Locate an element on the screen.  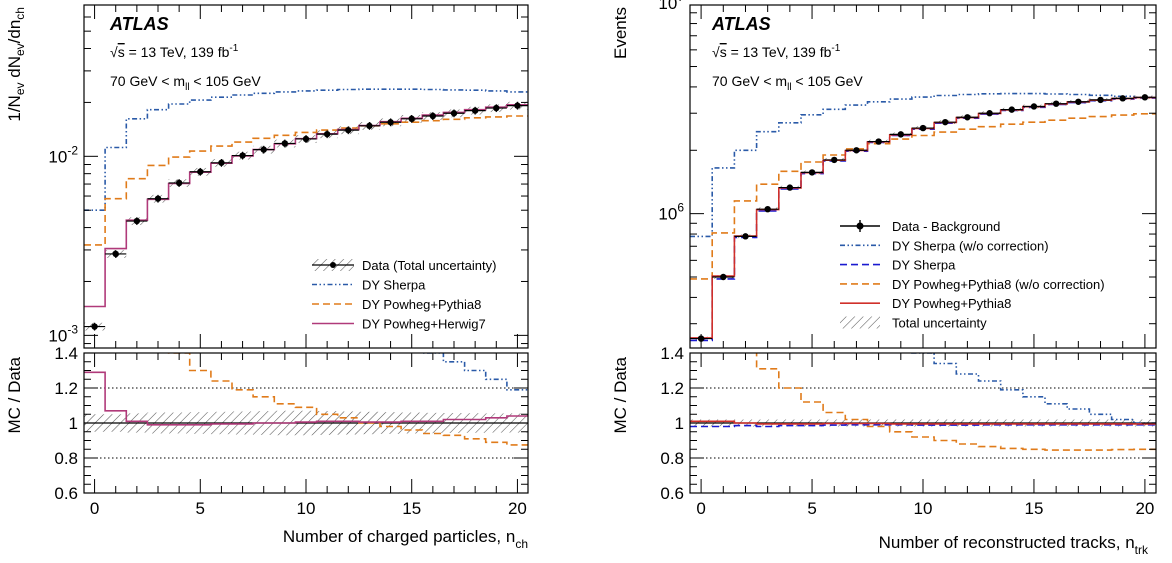
main-y-label: 1/Nev dNev/dnch is located at coordinates (16, 64).